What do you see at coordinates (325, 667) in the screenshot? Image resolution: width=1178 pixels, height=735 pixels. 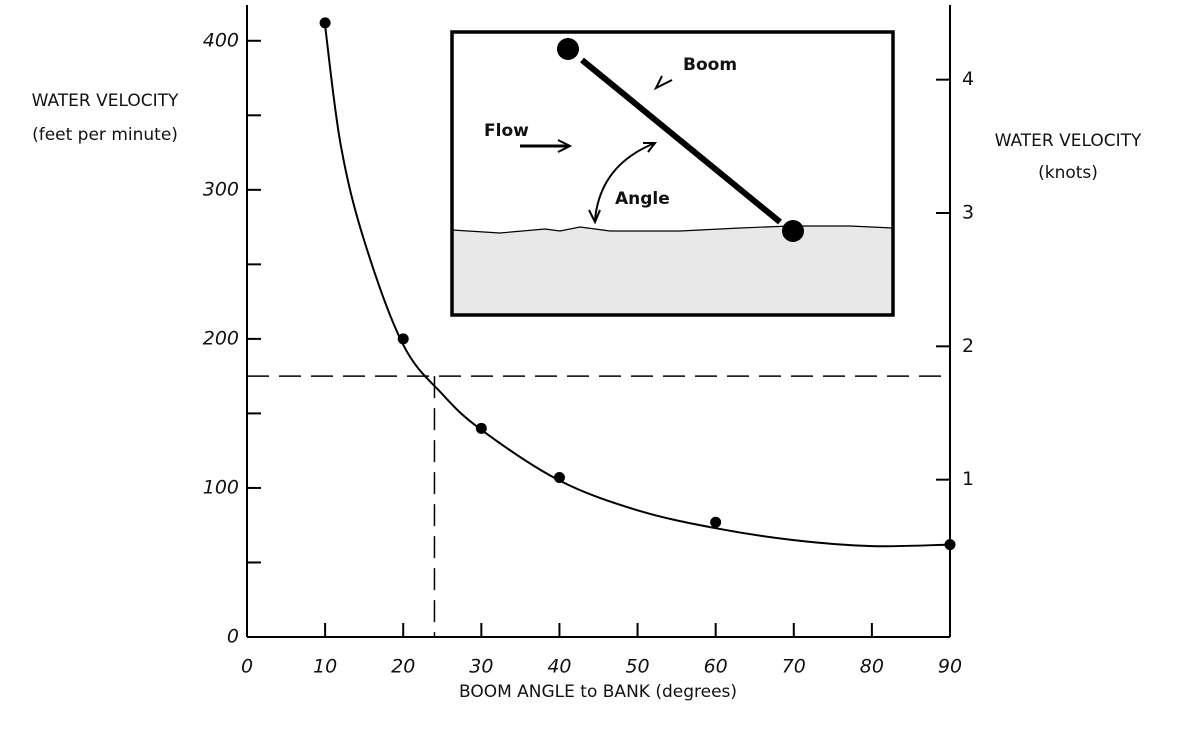 I see `x-tick-label: 10` at bounding box center [325, 667].